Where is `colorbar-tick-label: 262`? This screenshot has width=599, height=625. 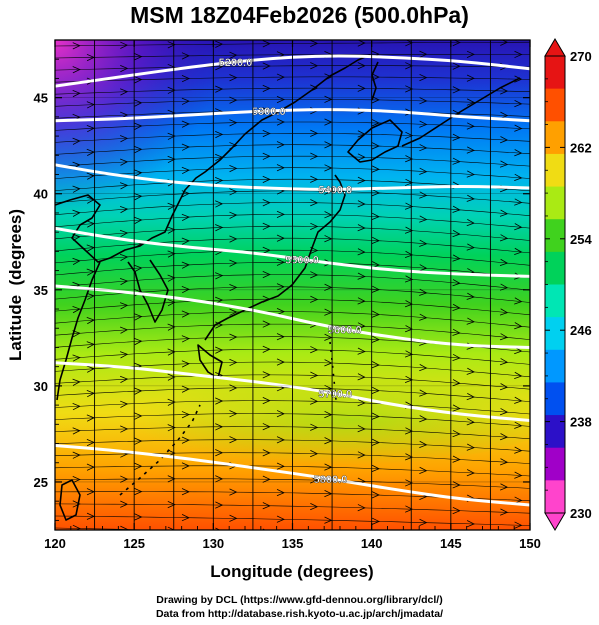
colorbar-tick-label: 262 is located at coordinates (581, 147).